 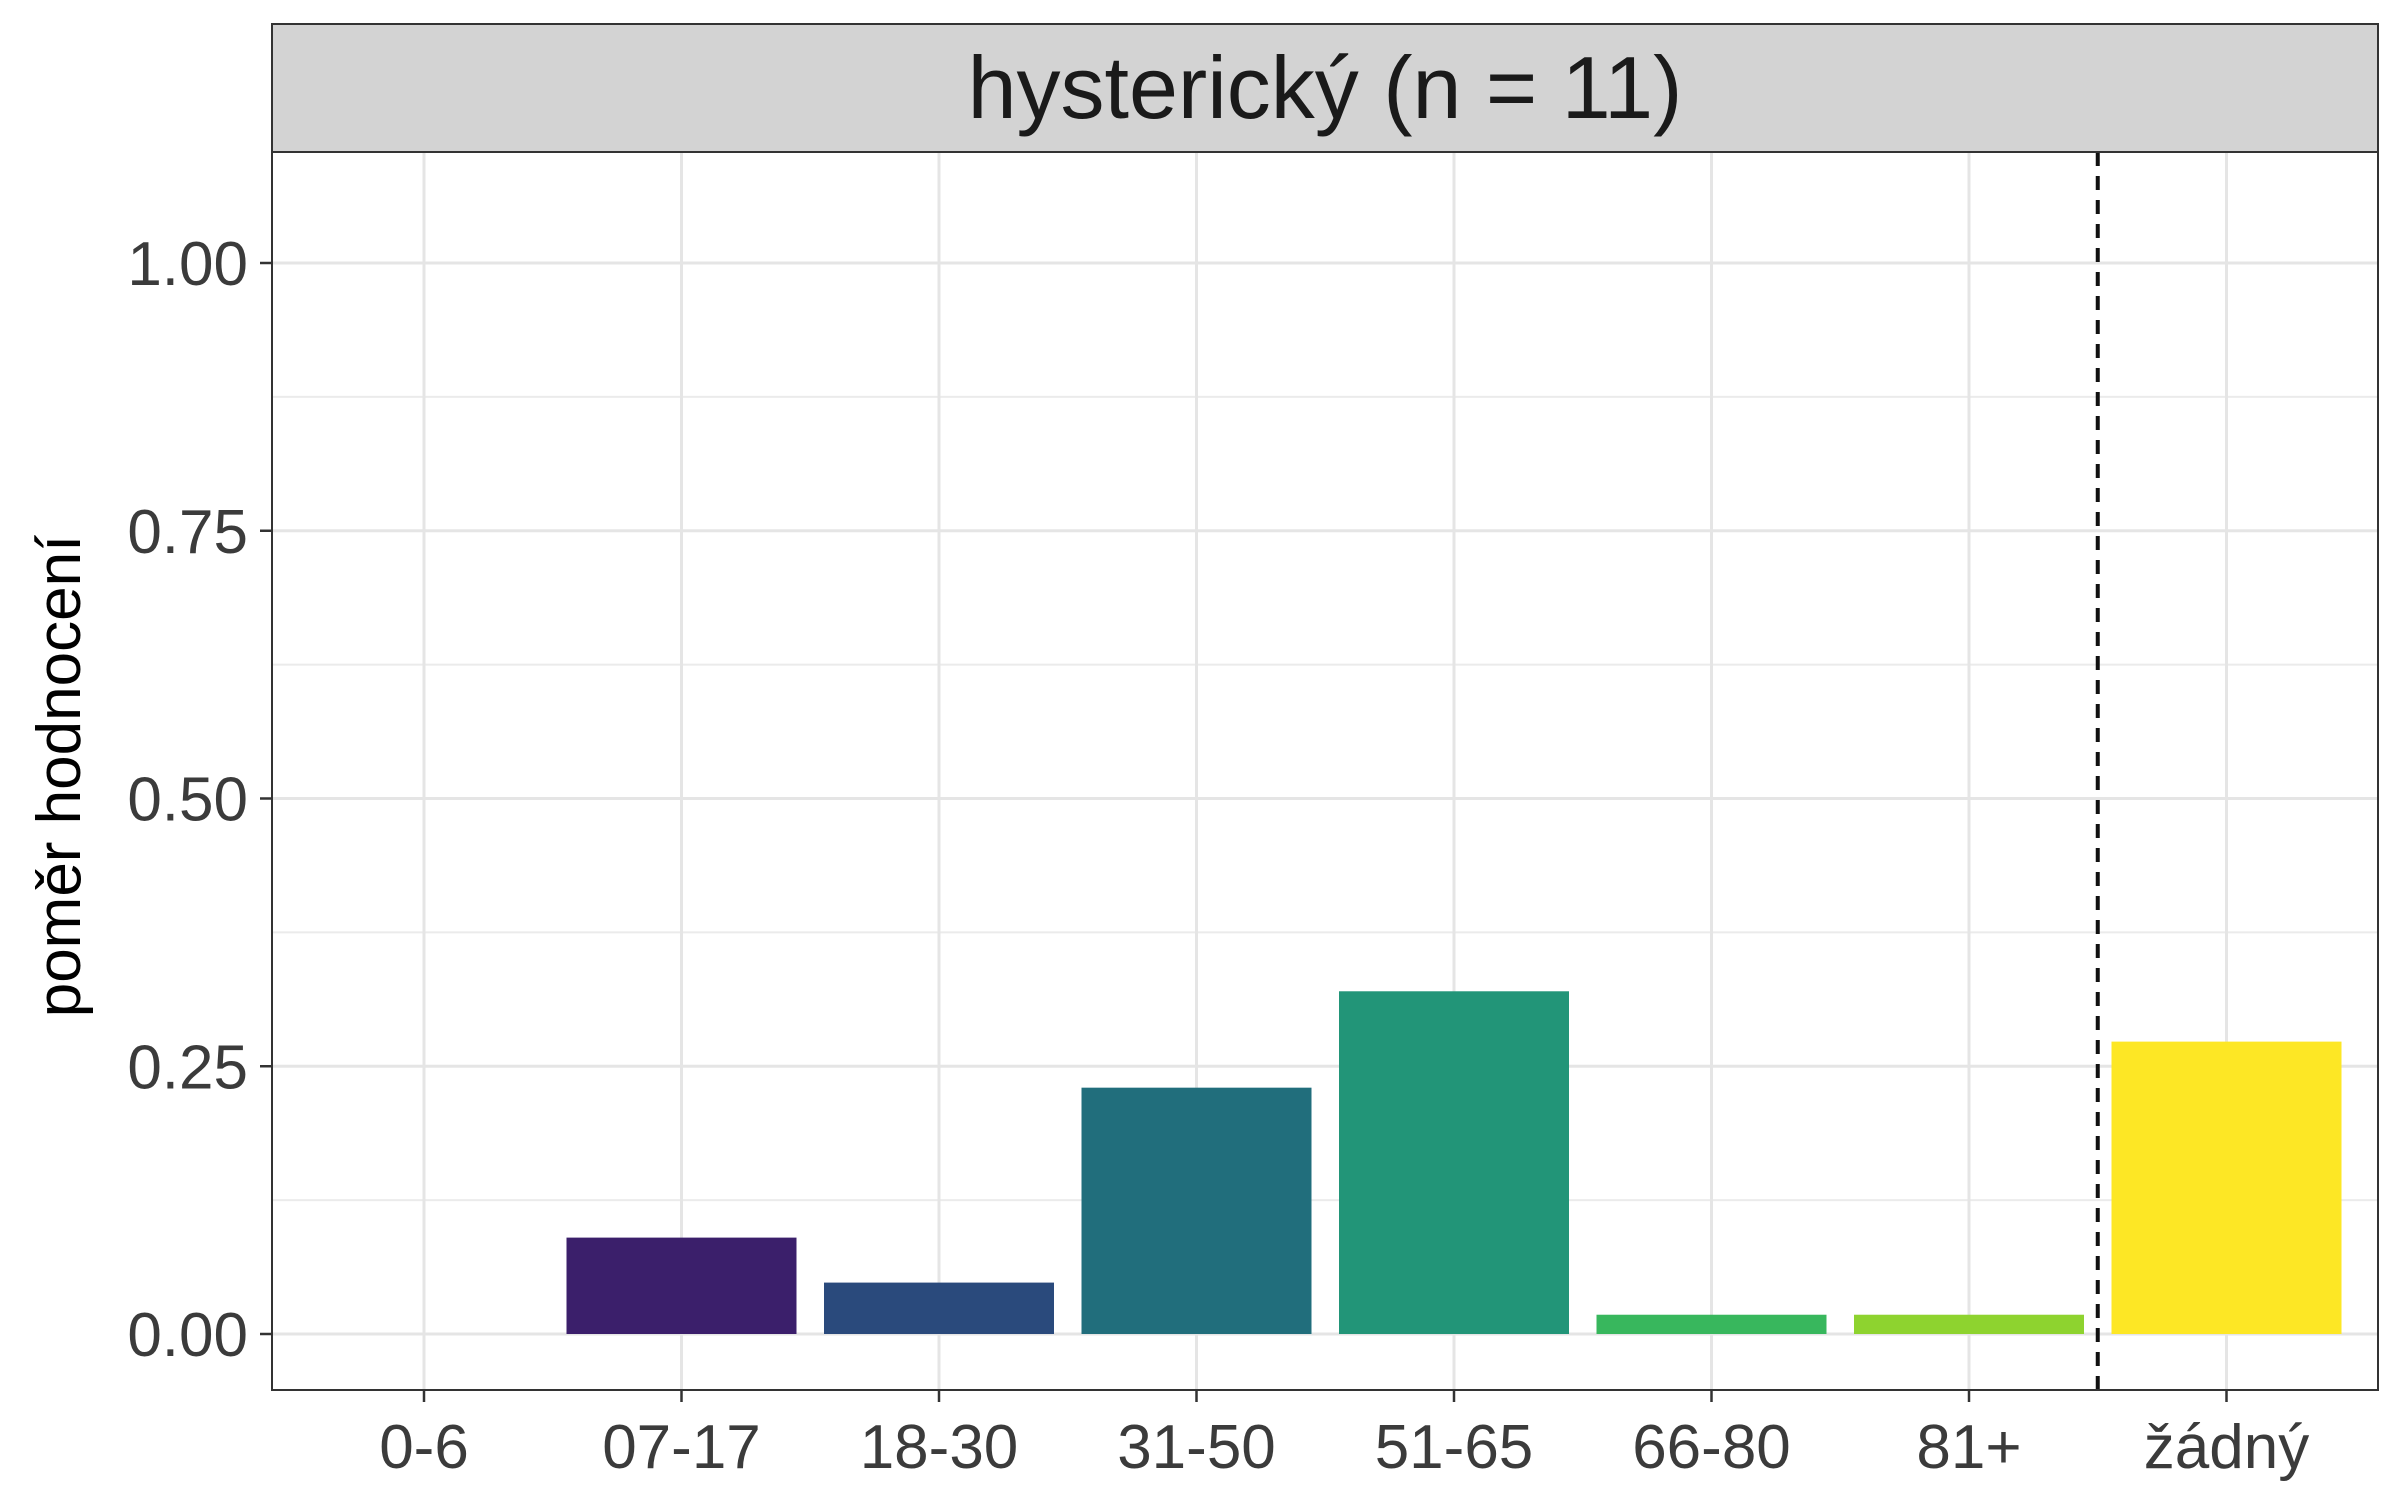 What do you see at coordinates (1969, 1324) in the screenshot?
I see `bar-81+` at bounding box center [1969, 1324].